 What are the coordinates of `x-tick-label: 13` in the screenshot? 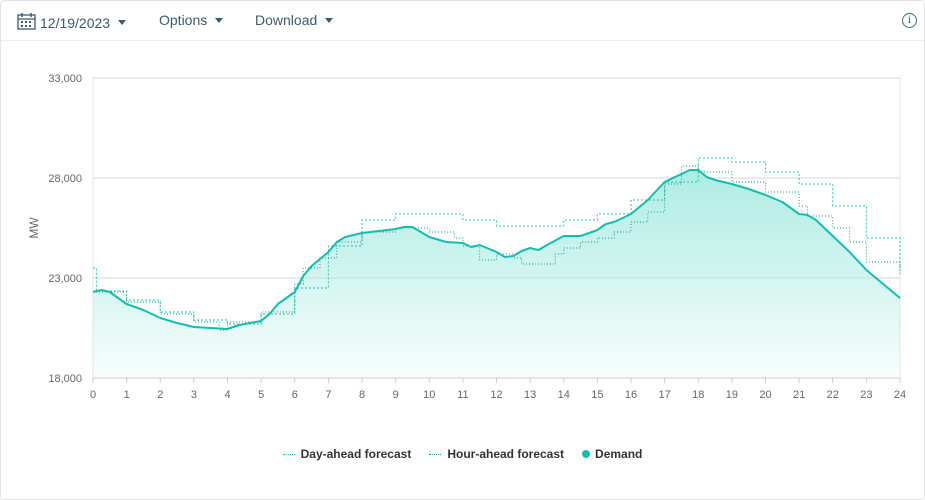 It's located at (530, 395).